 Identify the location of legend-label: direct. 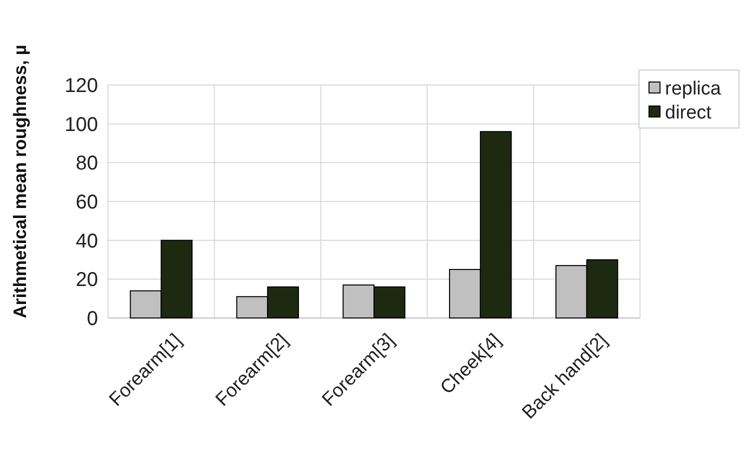
(688, 113).